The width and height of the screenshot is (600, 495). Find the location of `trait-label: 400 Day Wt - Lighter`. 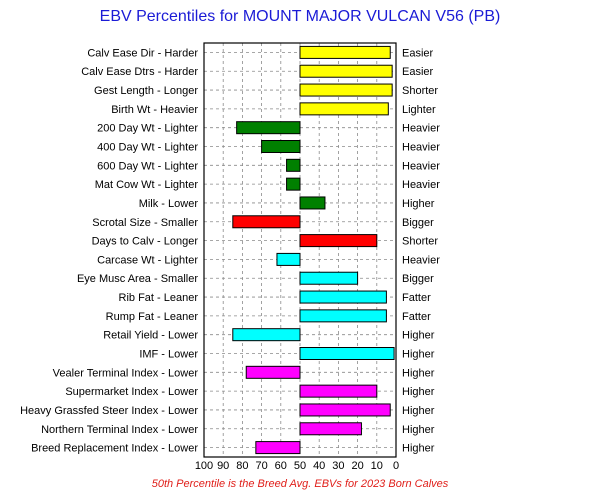

trait-label: 400 Day Wt - Lighter is located at coordinates (147, 148).